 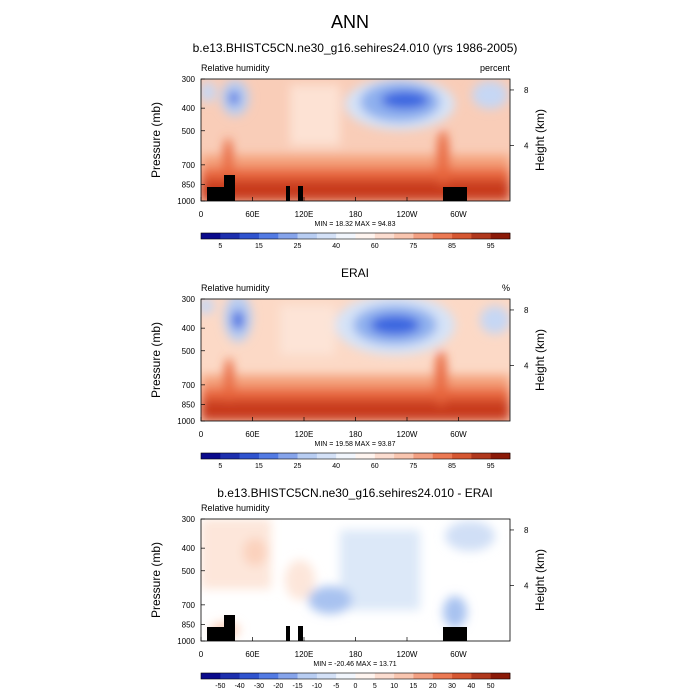 I want to click on colorbar-label: 40, so click(x=336, y=466).